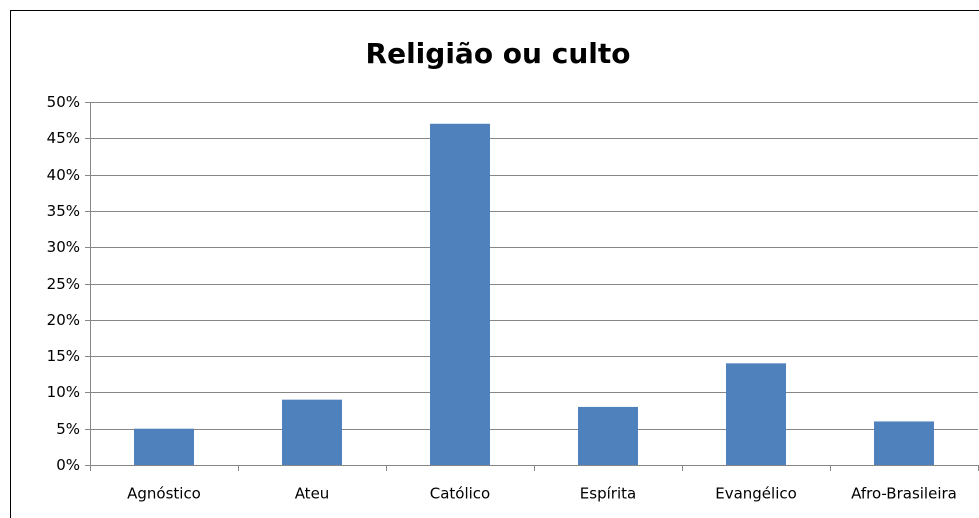 The width and height of the screenshot is (979, 518). What do you see at coordinates (164, 494) in the screenshot?
I see `x-tick-label: Agnóstico` at bounding box center [164, 494].